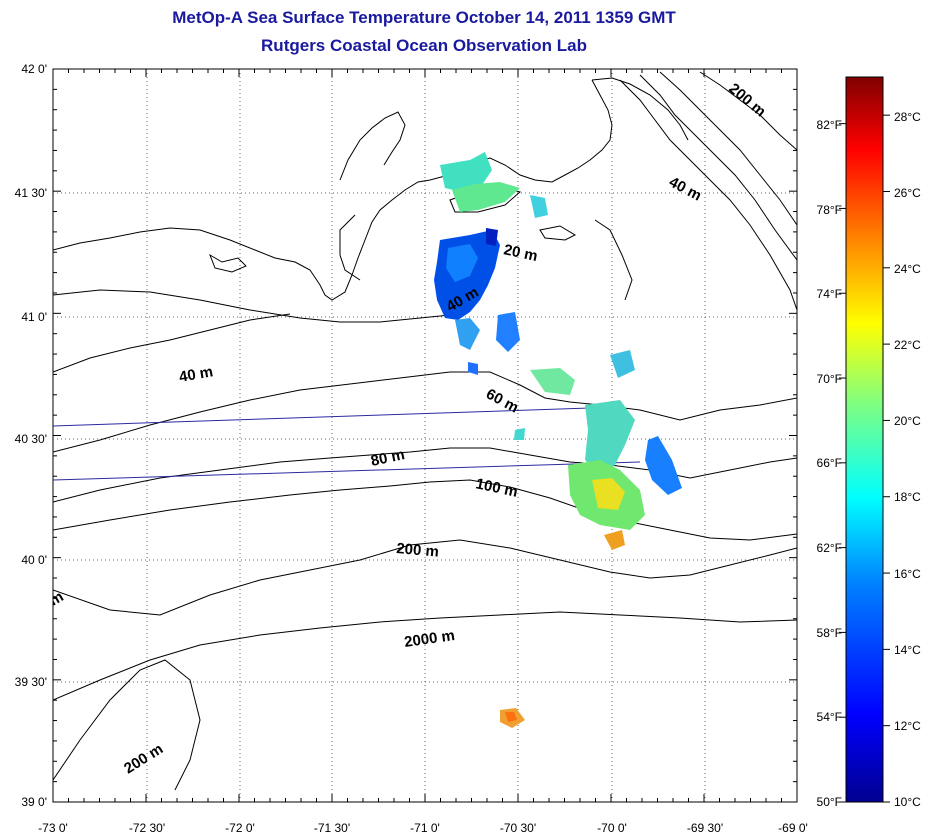  What do you see at coordinates (864, 439) in the screenshot?
I see `colorbar-gradient` at bounding box center [864, 439].